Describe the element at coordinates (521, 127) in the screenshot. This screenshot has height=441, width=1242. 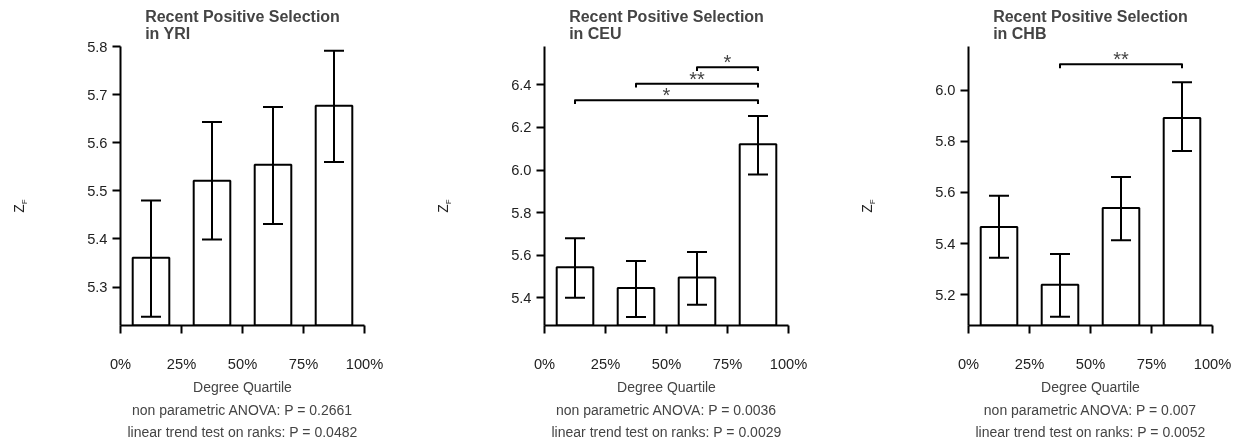
I see `y-tick-label: 6.2` at that location.